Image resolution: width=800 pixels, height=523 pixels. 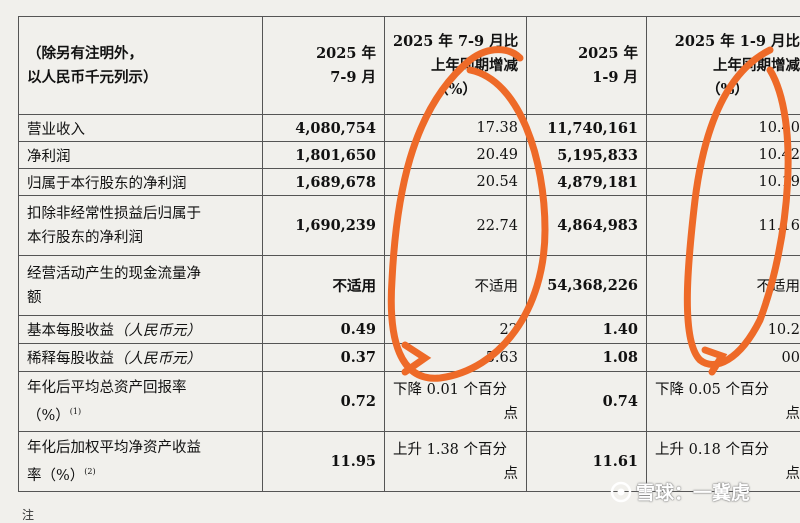 What do you see at coordinates (455, 90) in the screenshot?
I see `header-q3-change-unit: （%）` at bounding box center [455, 90].